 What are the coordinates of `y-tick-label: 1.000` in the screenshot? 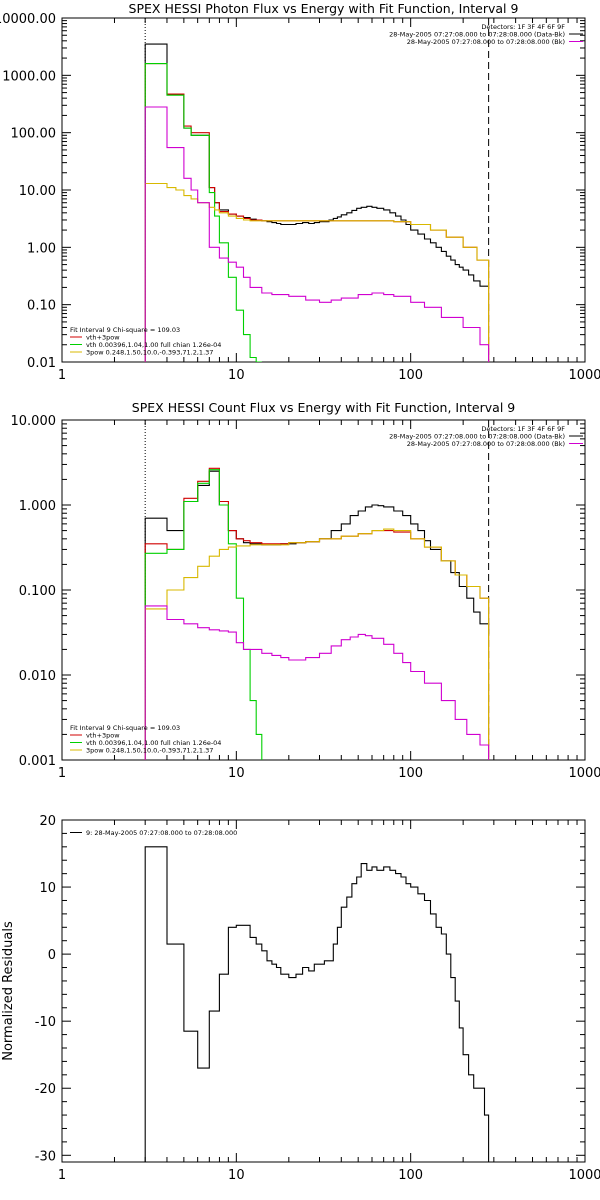 It's located at (37, 506).